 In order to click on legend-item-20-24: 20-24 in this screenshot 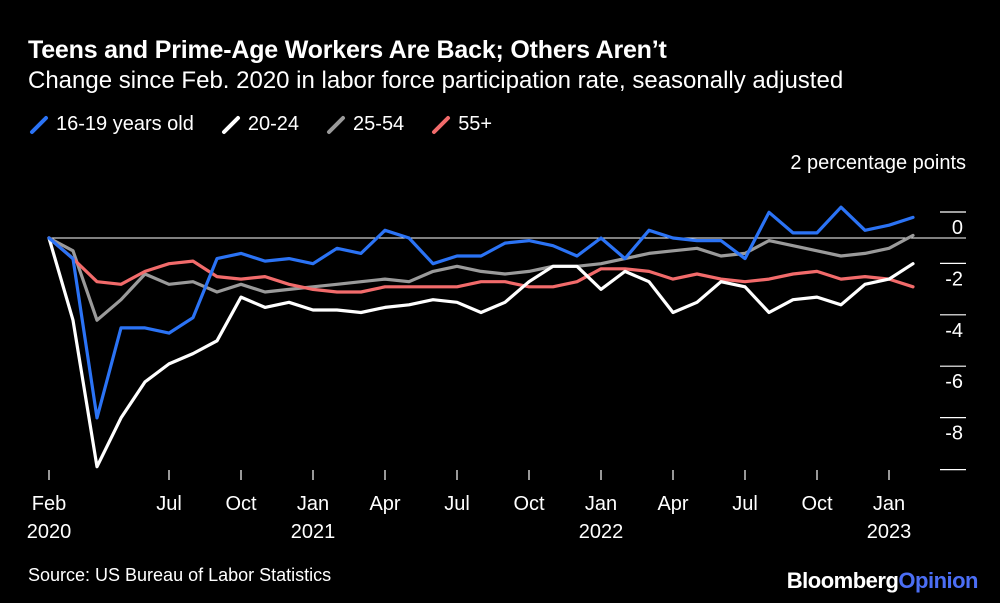, I will do `click(259, 124)`.